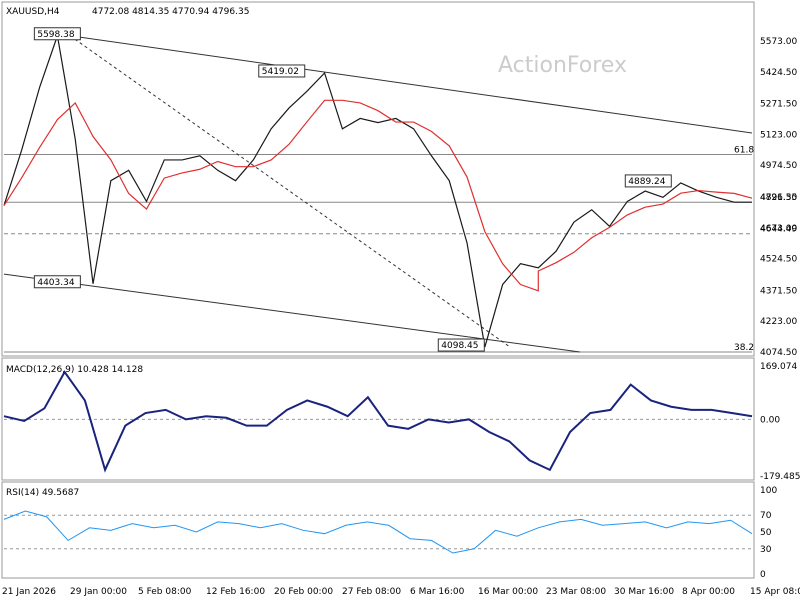  I want to click on price-ytick: 4673.00, so click(778, 229).